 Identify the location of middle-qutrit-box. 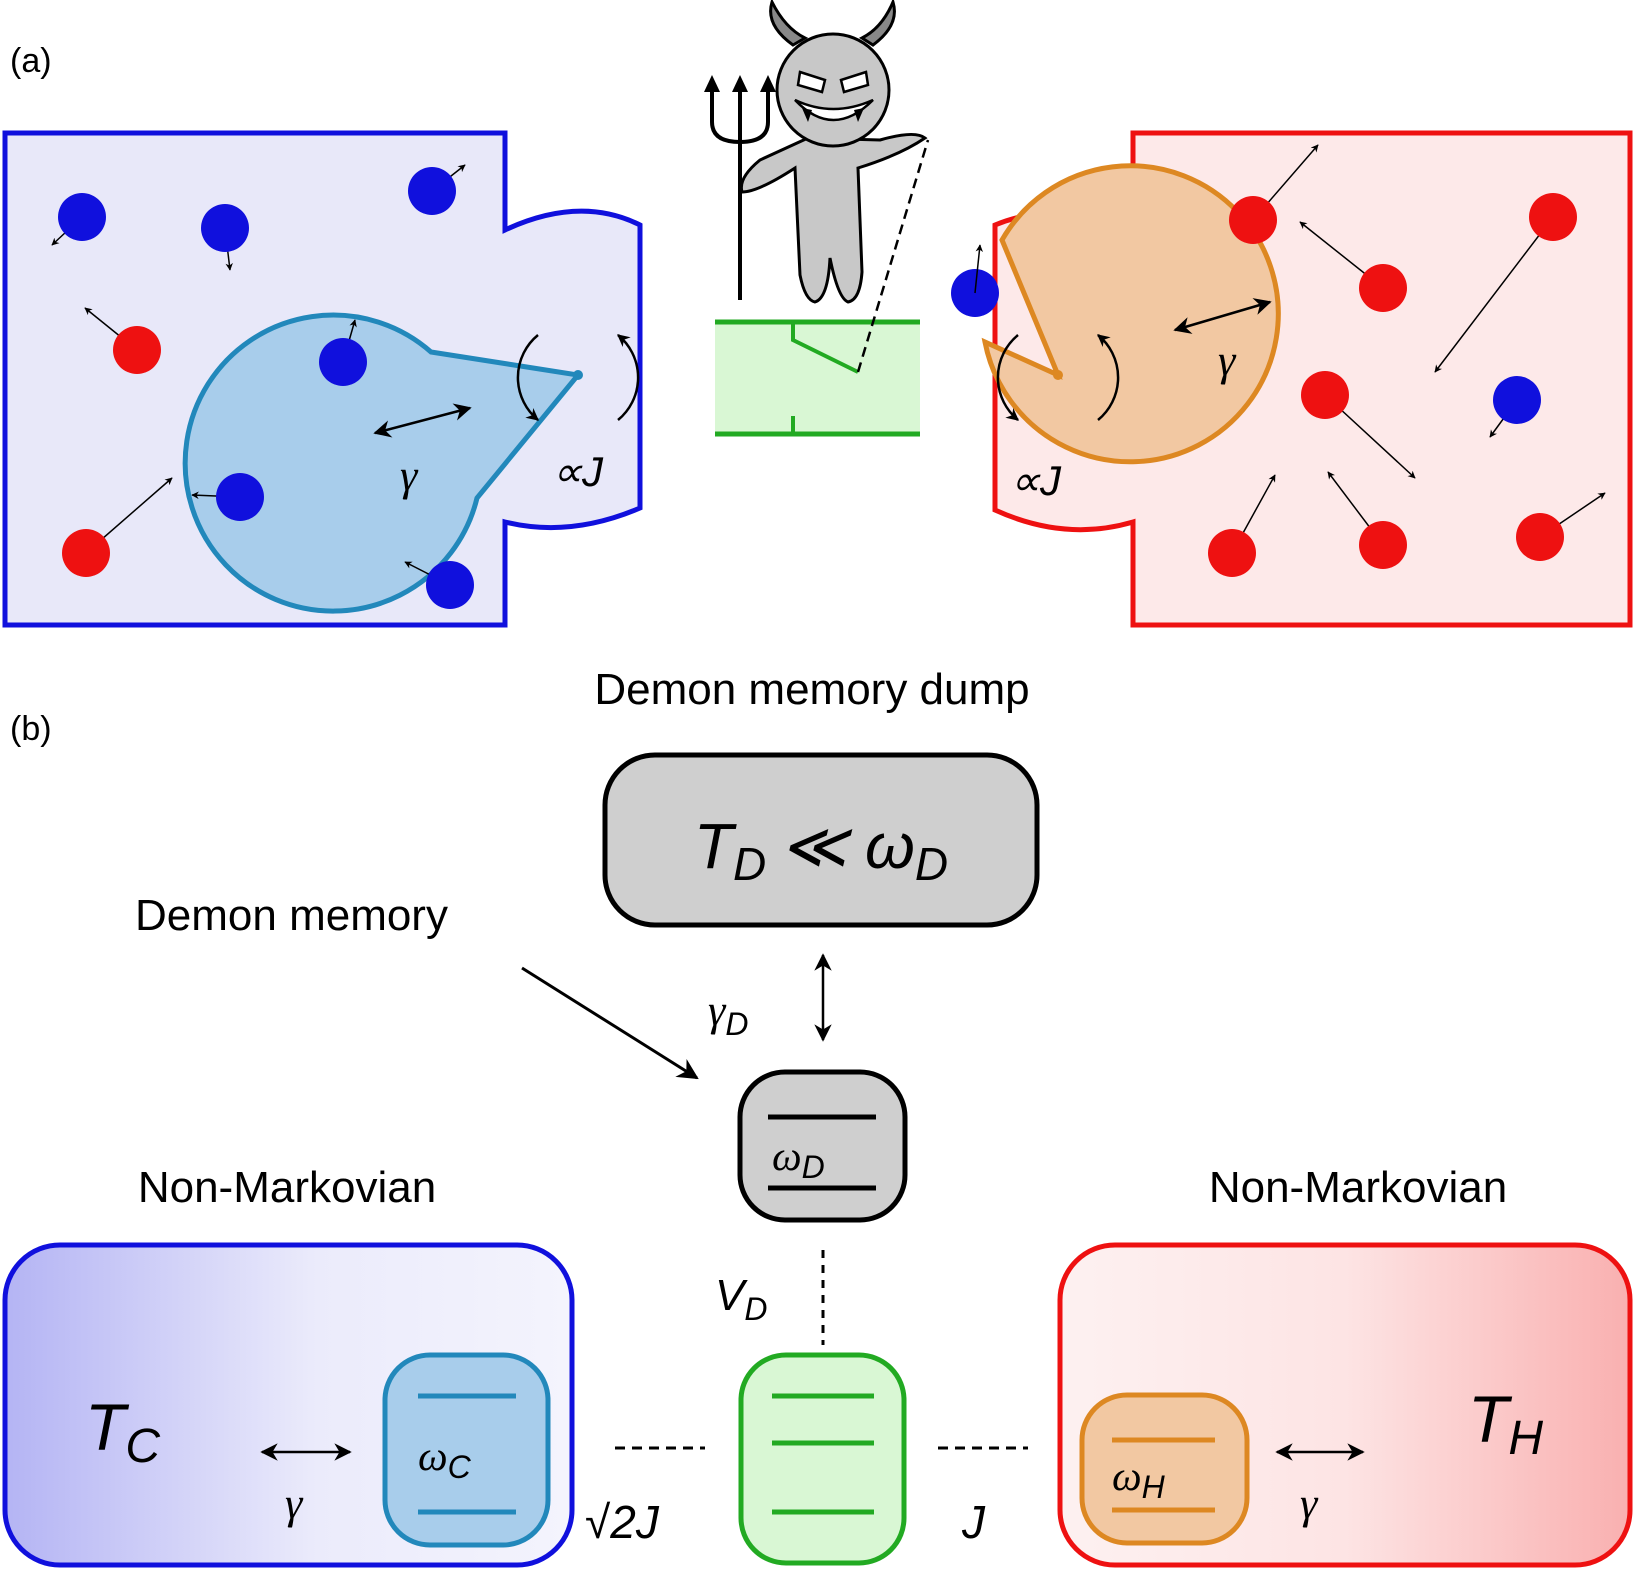
(822, 1459).